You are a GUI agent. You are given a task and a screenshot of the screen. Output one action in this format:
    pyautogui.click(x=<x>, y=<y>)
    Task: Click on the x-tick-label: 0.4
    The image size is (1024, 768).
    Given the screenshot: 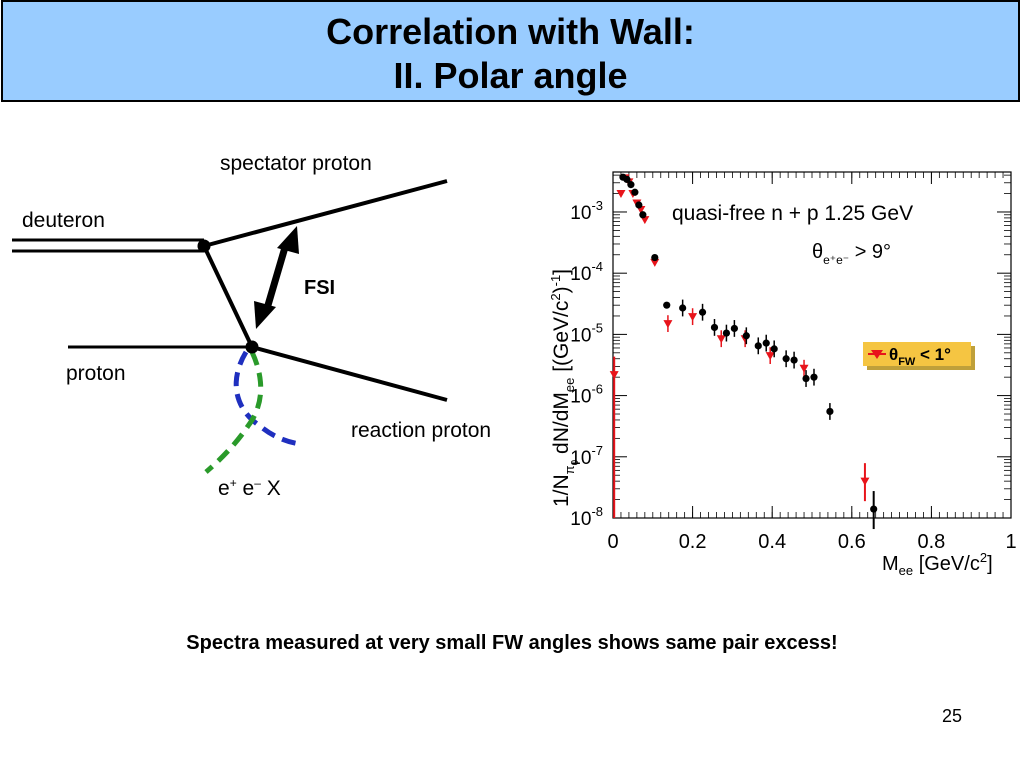 What is the action you would take?
    pyautogui.click(x=772, y=542)
    